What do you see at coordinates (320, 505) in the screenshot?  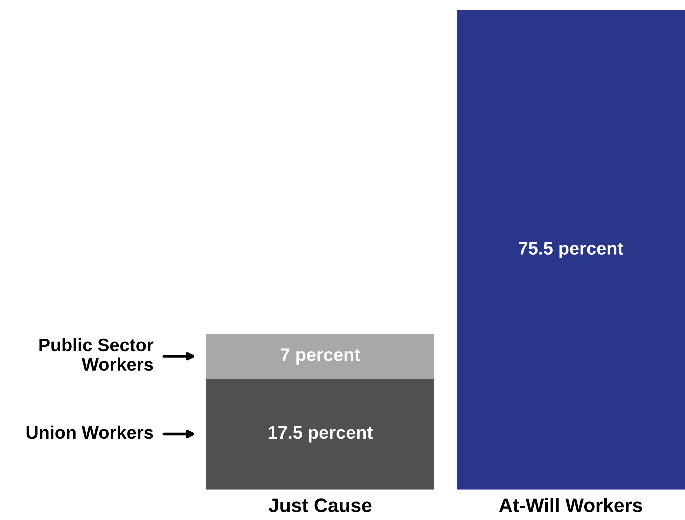 I see `x-tick-label: Just Cause` at bounding box center [320, 505].